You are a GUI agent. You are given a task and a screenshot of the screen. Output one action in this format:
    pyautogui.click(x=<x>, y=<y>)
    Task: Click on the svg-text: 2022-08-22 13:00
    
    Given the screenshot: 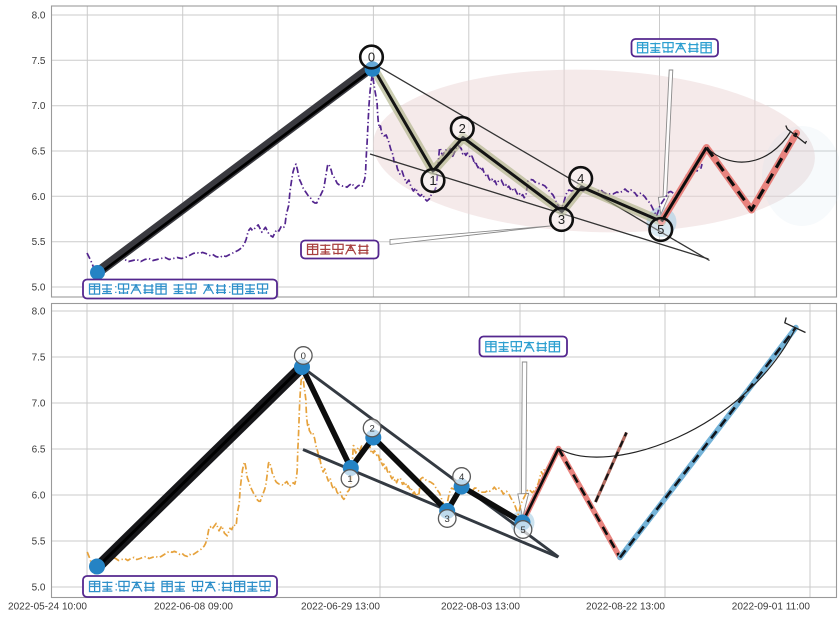 What is the action you would take?
    pyautogui.click(x=625, y=607)
    